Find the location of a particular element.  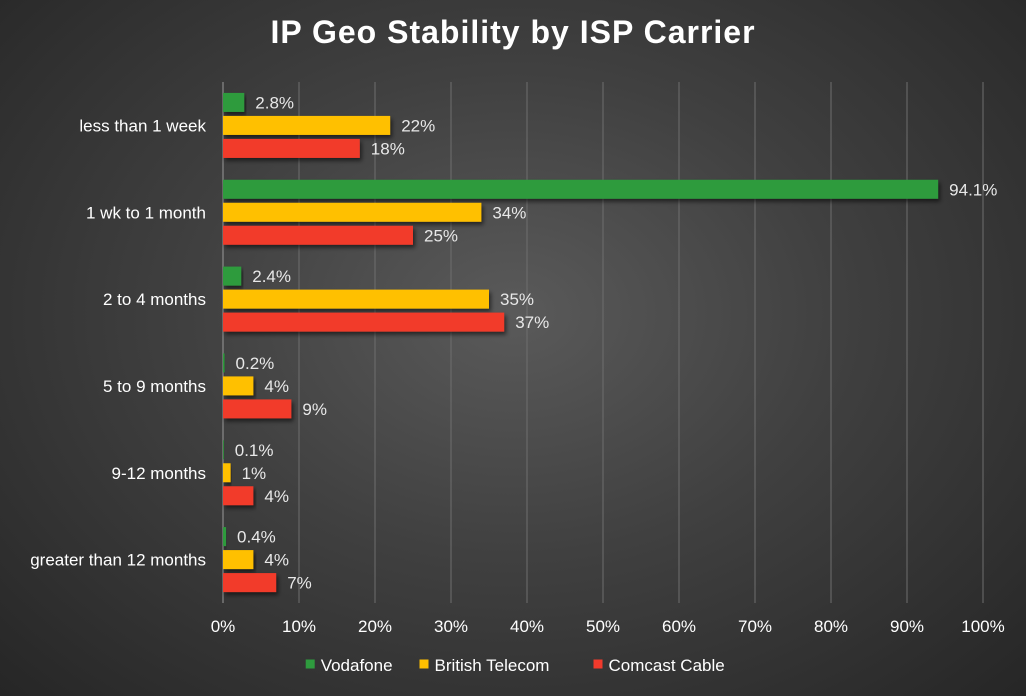

legend: Vodafone British Telecom Comcast Cable is located at coordinates (515, 665).